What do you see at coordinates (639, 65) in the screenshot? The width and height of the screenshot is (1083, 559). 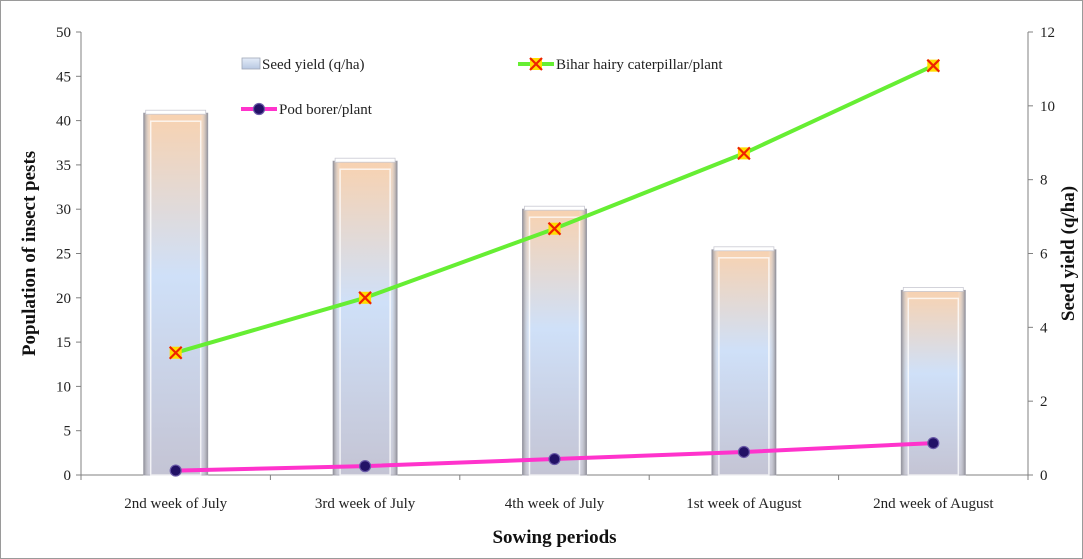 I see `legend-label: Bihar hairy caterpillar/plant` at bounding box center [639, 65].